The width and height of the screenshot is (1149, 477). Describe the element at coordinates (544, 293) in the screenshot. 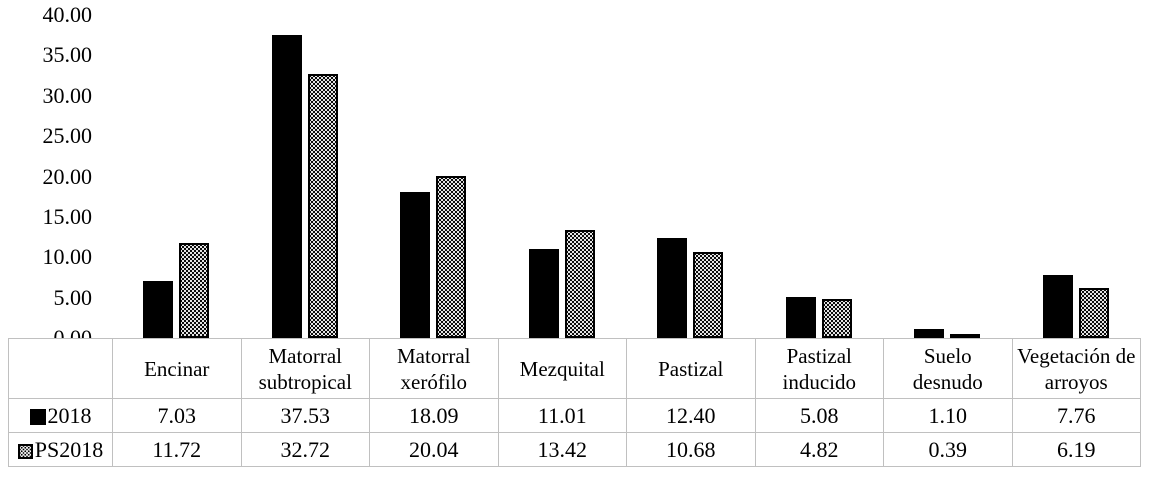

I see `bar-2018-mezquital` at that location.